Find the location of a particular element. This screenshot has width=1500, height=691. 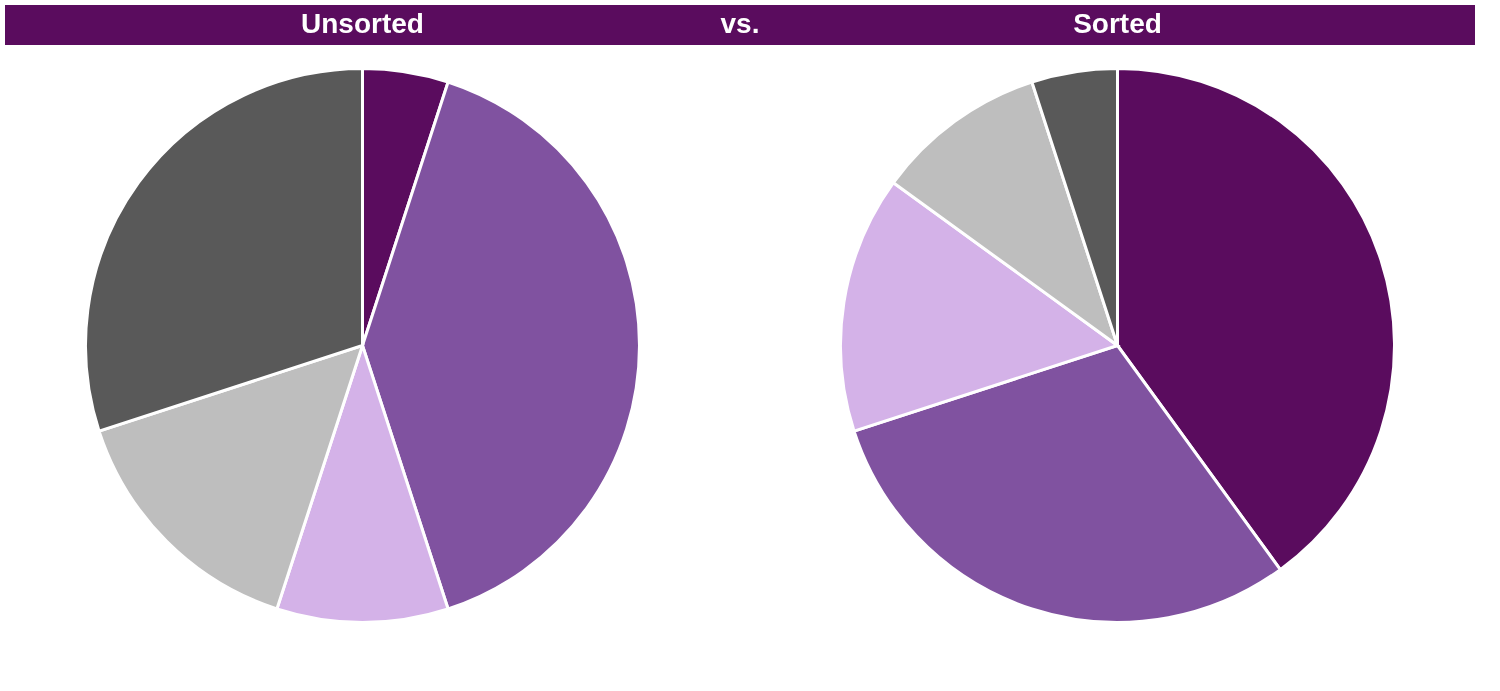

text: vs. is located at coordinates (740, 23).